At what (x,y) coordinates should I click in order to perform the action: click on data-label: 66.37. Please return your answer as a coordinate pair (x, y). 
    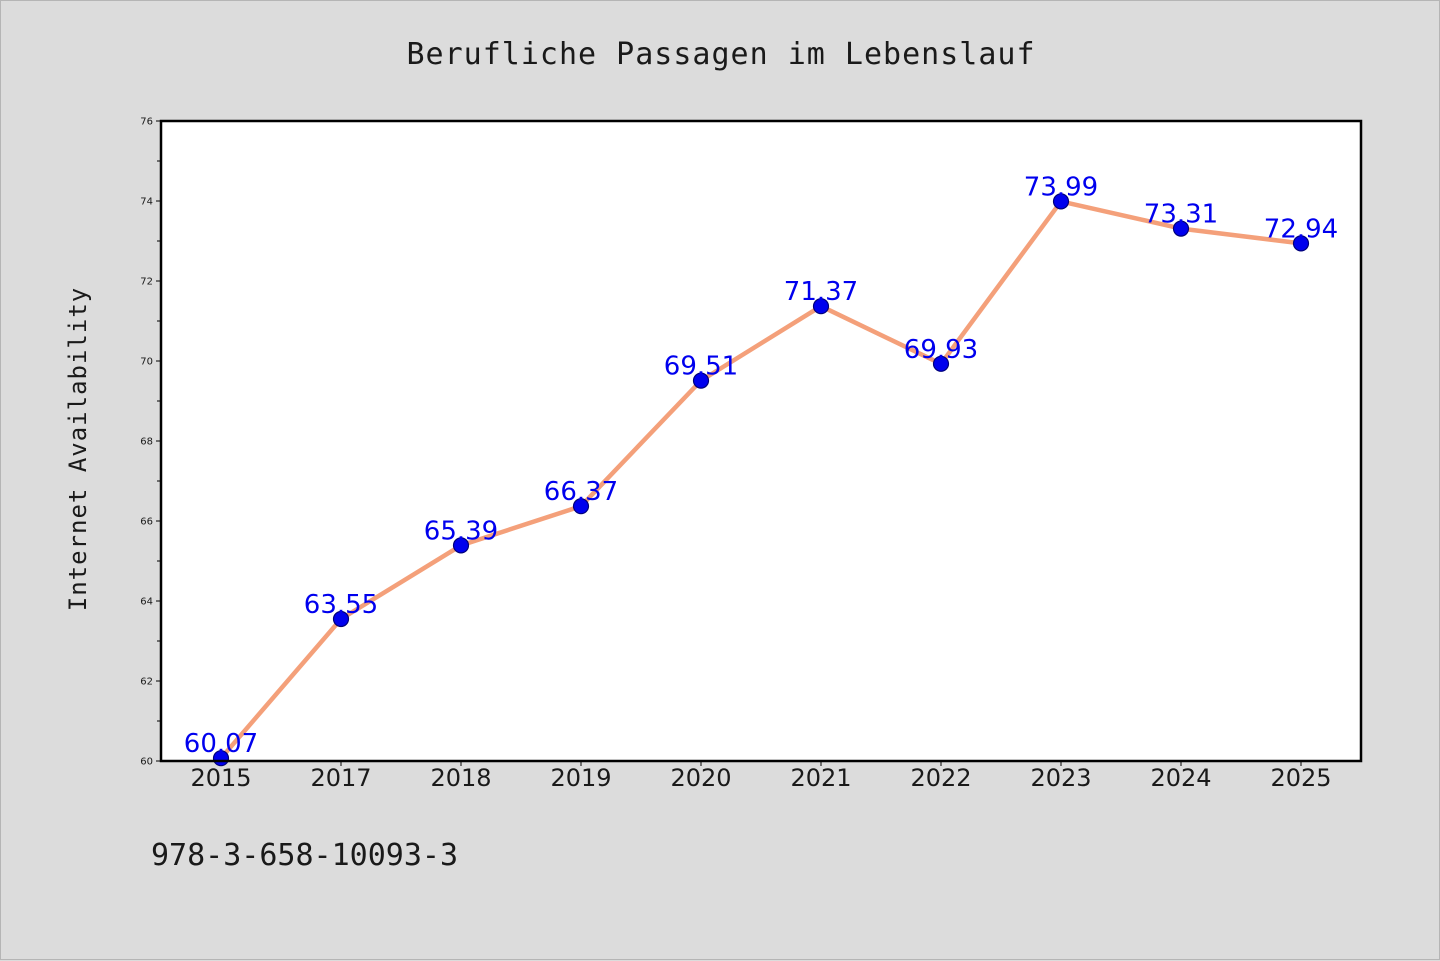
    Looking at the image, I should click on (581, 492).